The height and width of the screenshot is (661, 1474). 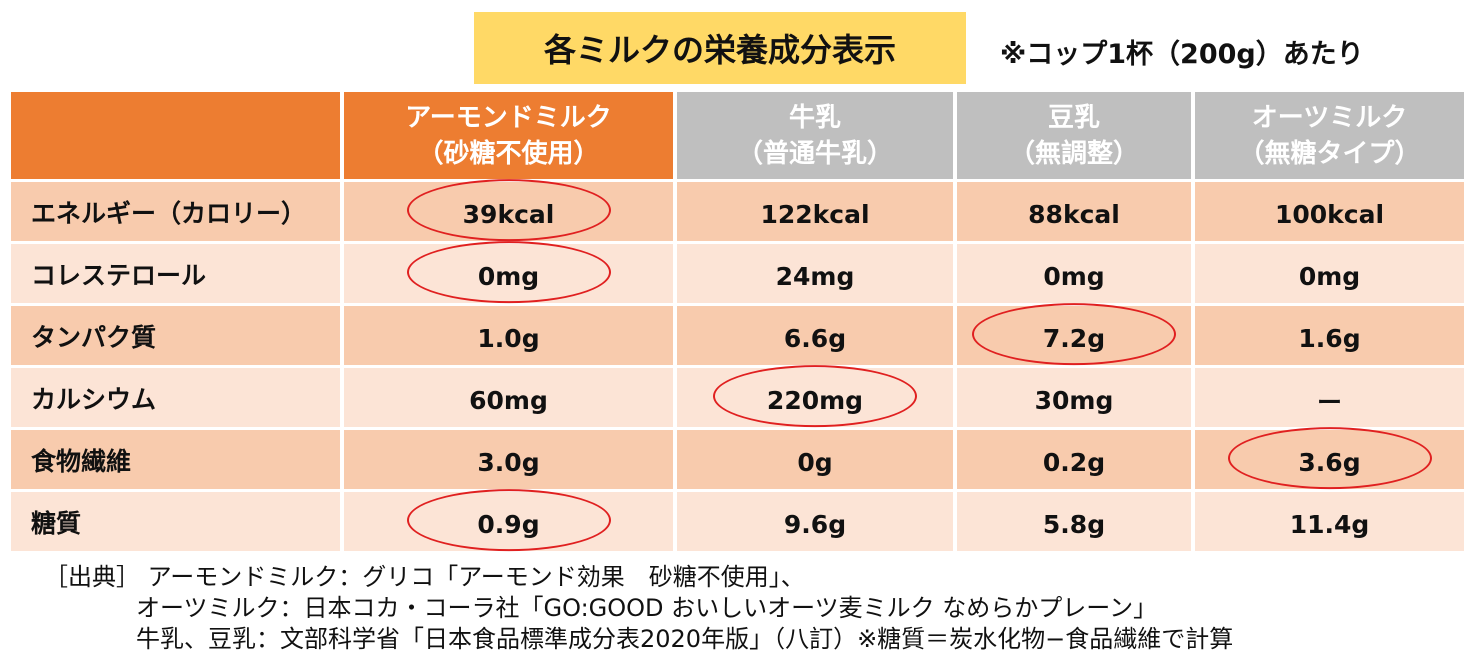 I want to click on table-cell: 3.6g, so click(x=1329, y=457).